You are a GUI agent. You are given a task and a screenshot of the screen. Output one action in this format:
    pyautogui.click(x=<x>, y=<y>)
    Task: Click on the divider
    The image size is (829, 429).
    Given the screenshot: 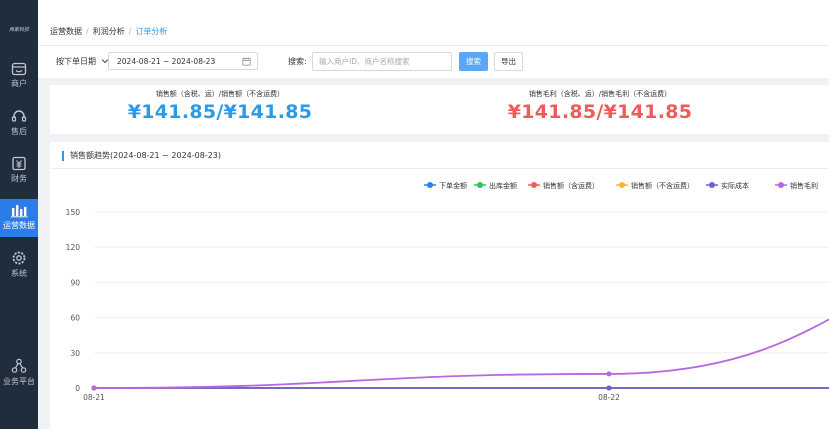 What is the action you would take?
    pyautogui.click(x=439, y=168)
    